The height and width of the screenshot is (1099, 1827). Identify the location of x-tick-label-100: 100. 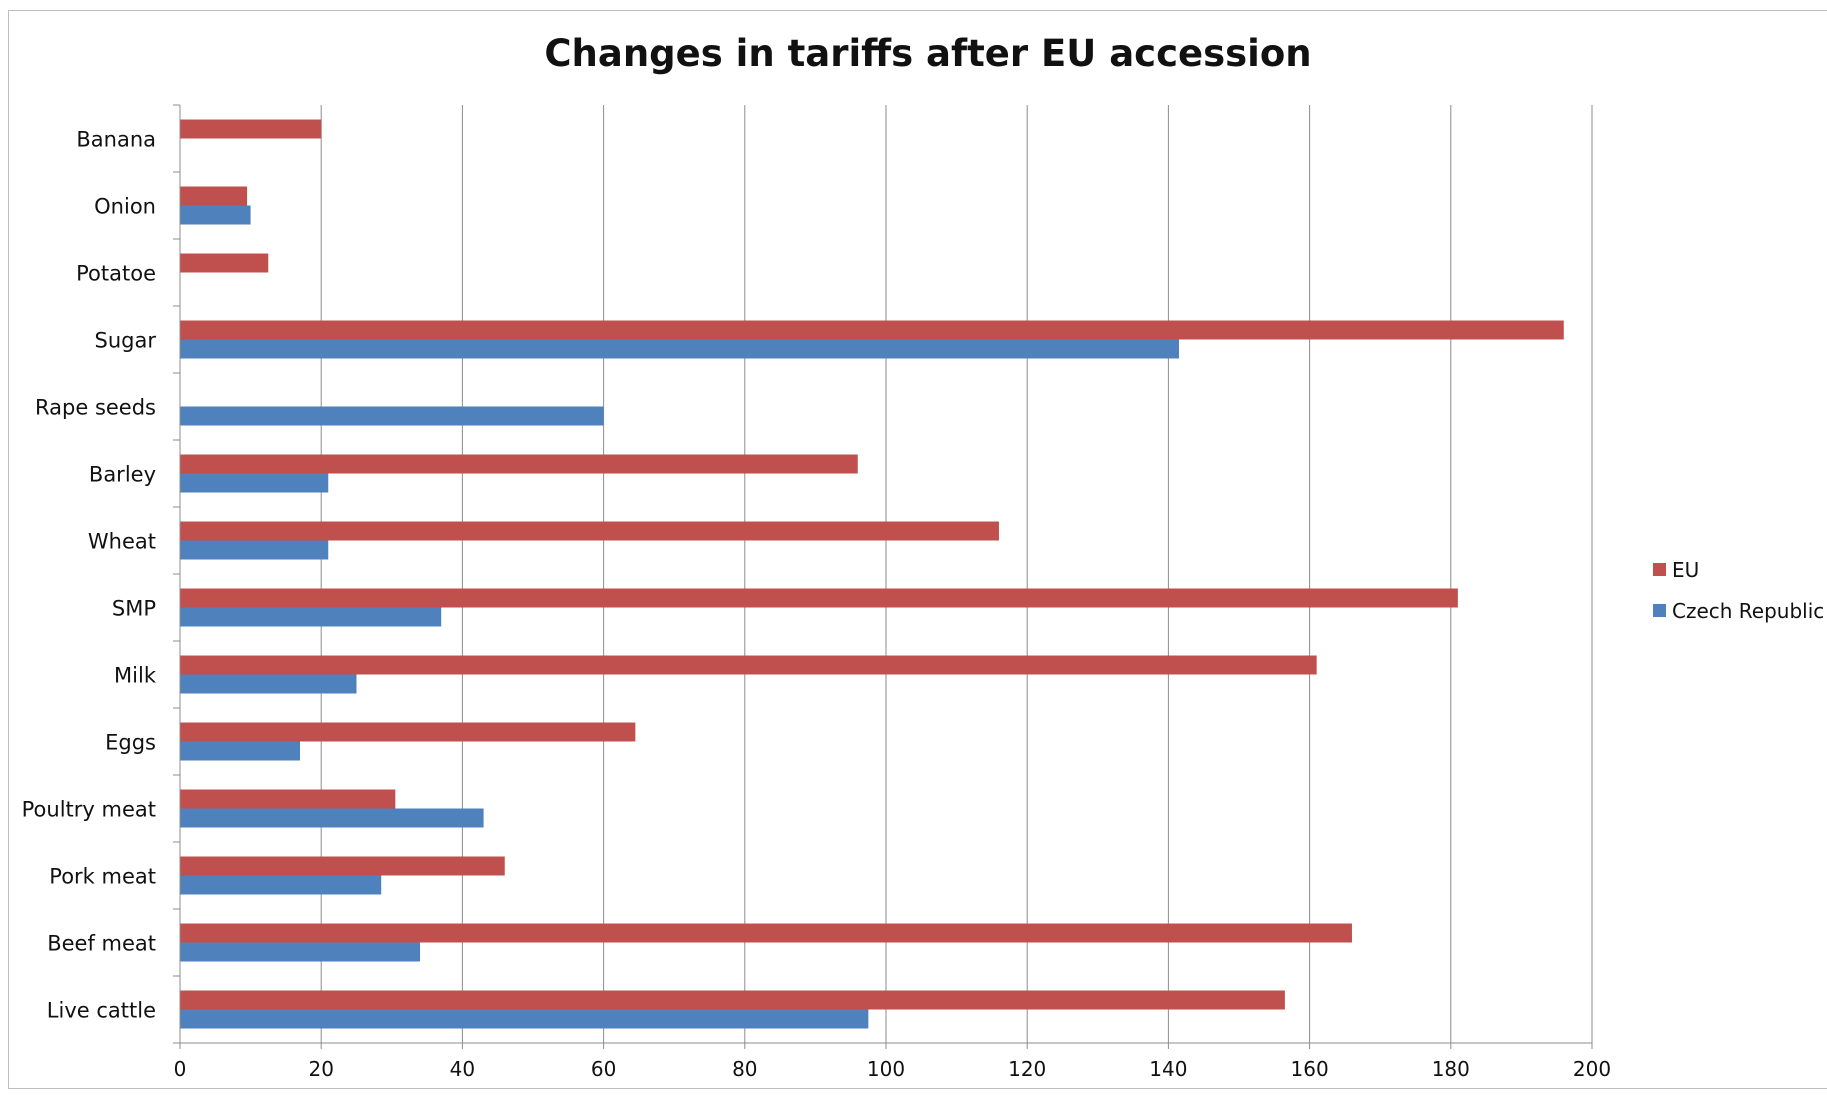
(886, 1069).